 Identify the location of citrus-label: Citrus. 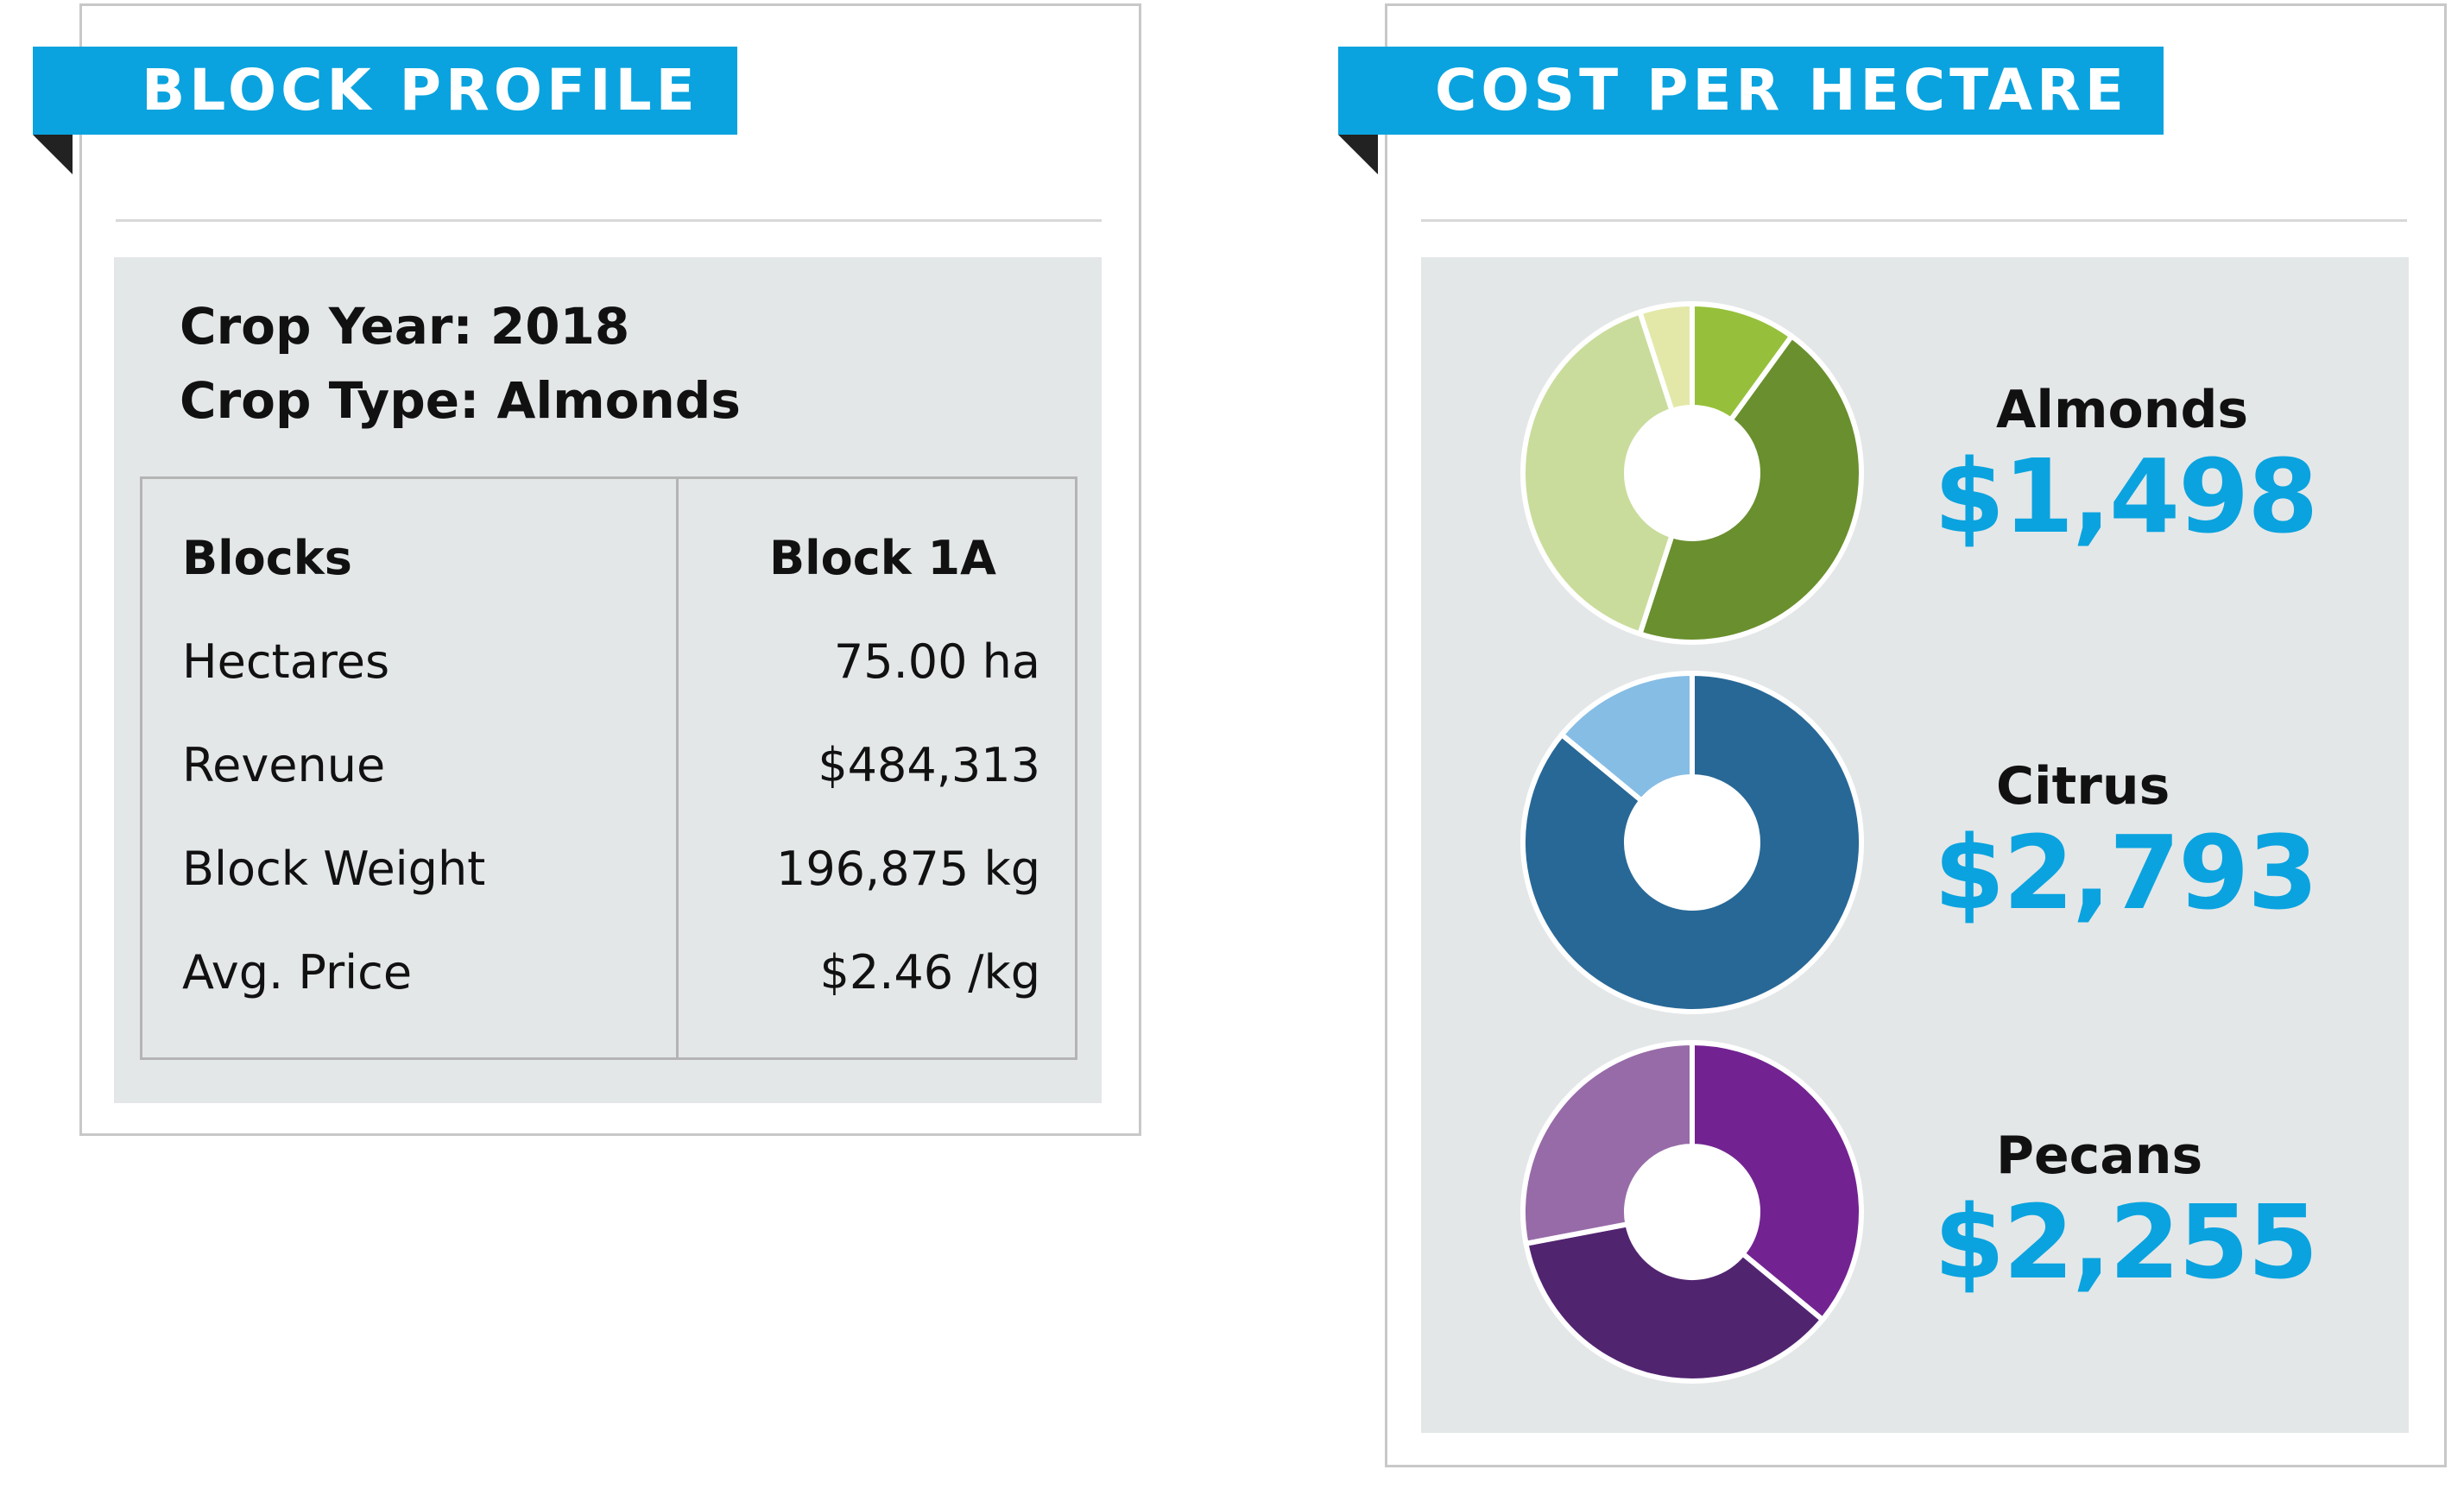
(2083, 786).